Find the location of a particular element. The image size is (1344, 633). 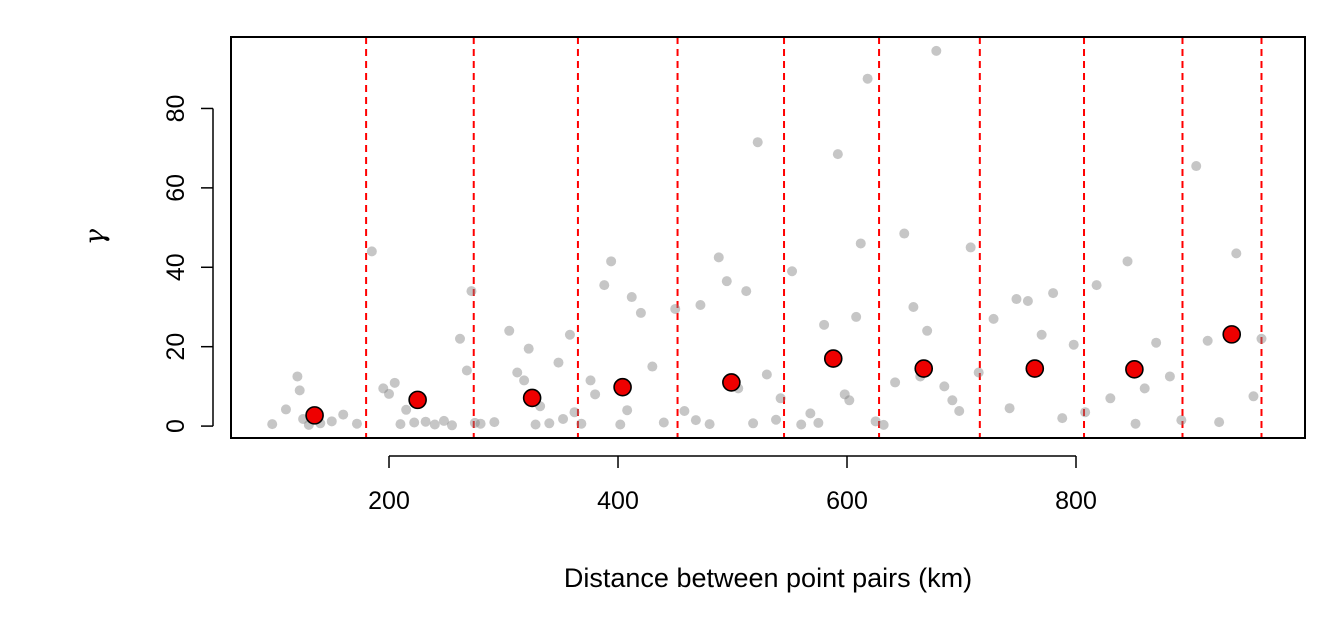

x-axis-title: Distance between point pairs (km) is located at coordinates (768, 578).